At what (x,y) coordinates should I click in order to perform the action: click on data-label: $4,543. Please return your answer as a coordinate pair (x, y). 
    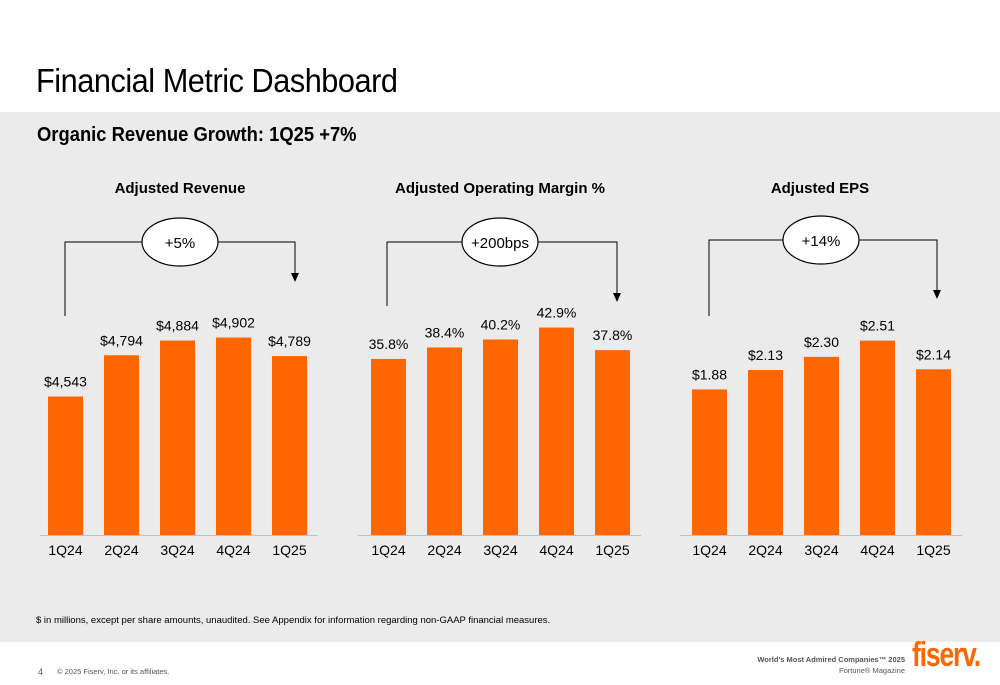
    Looking at the image, I should click on (65, 382).